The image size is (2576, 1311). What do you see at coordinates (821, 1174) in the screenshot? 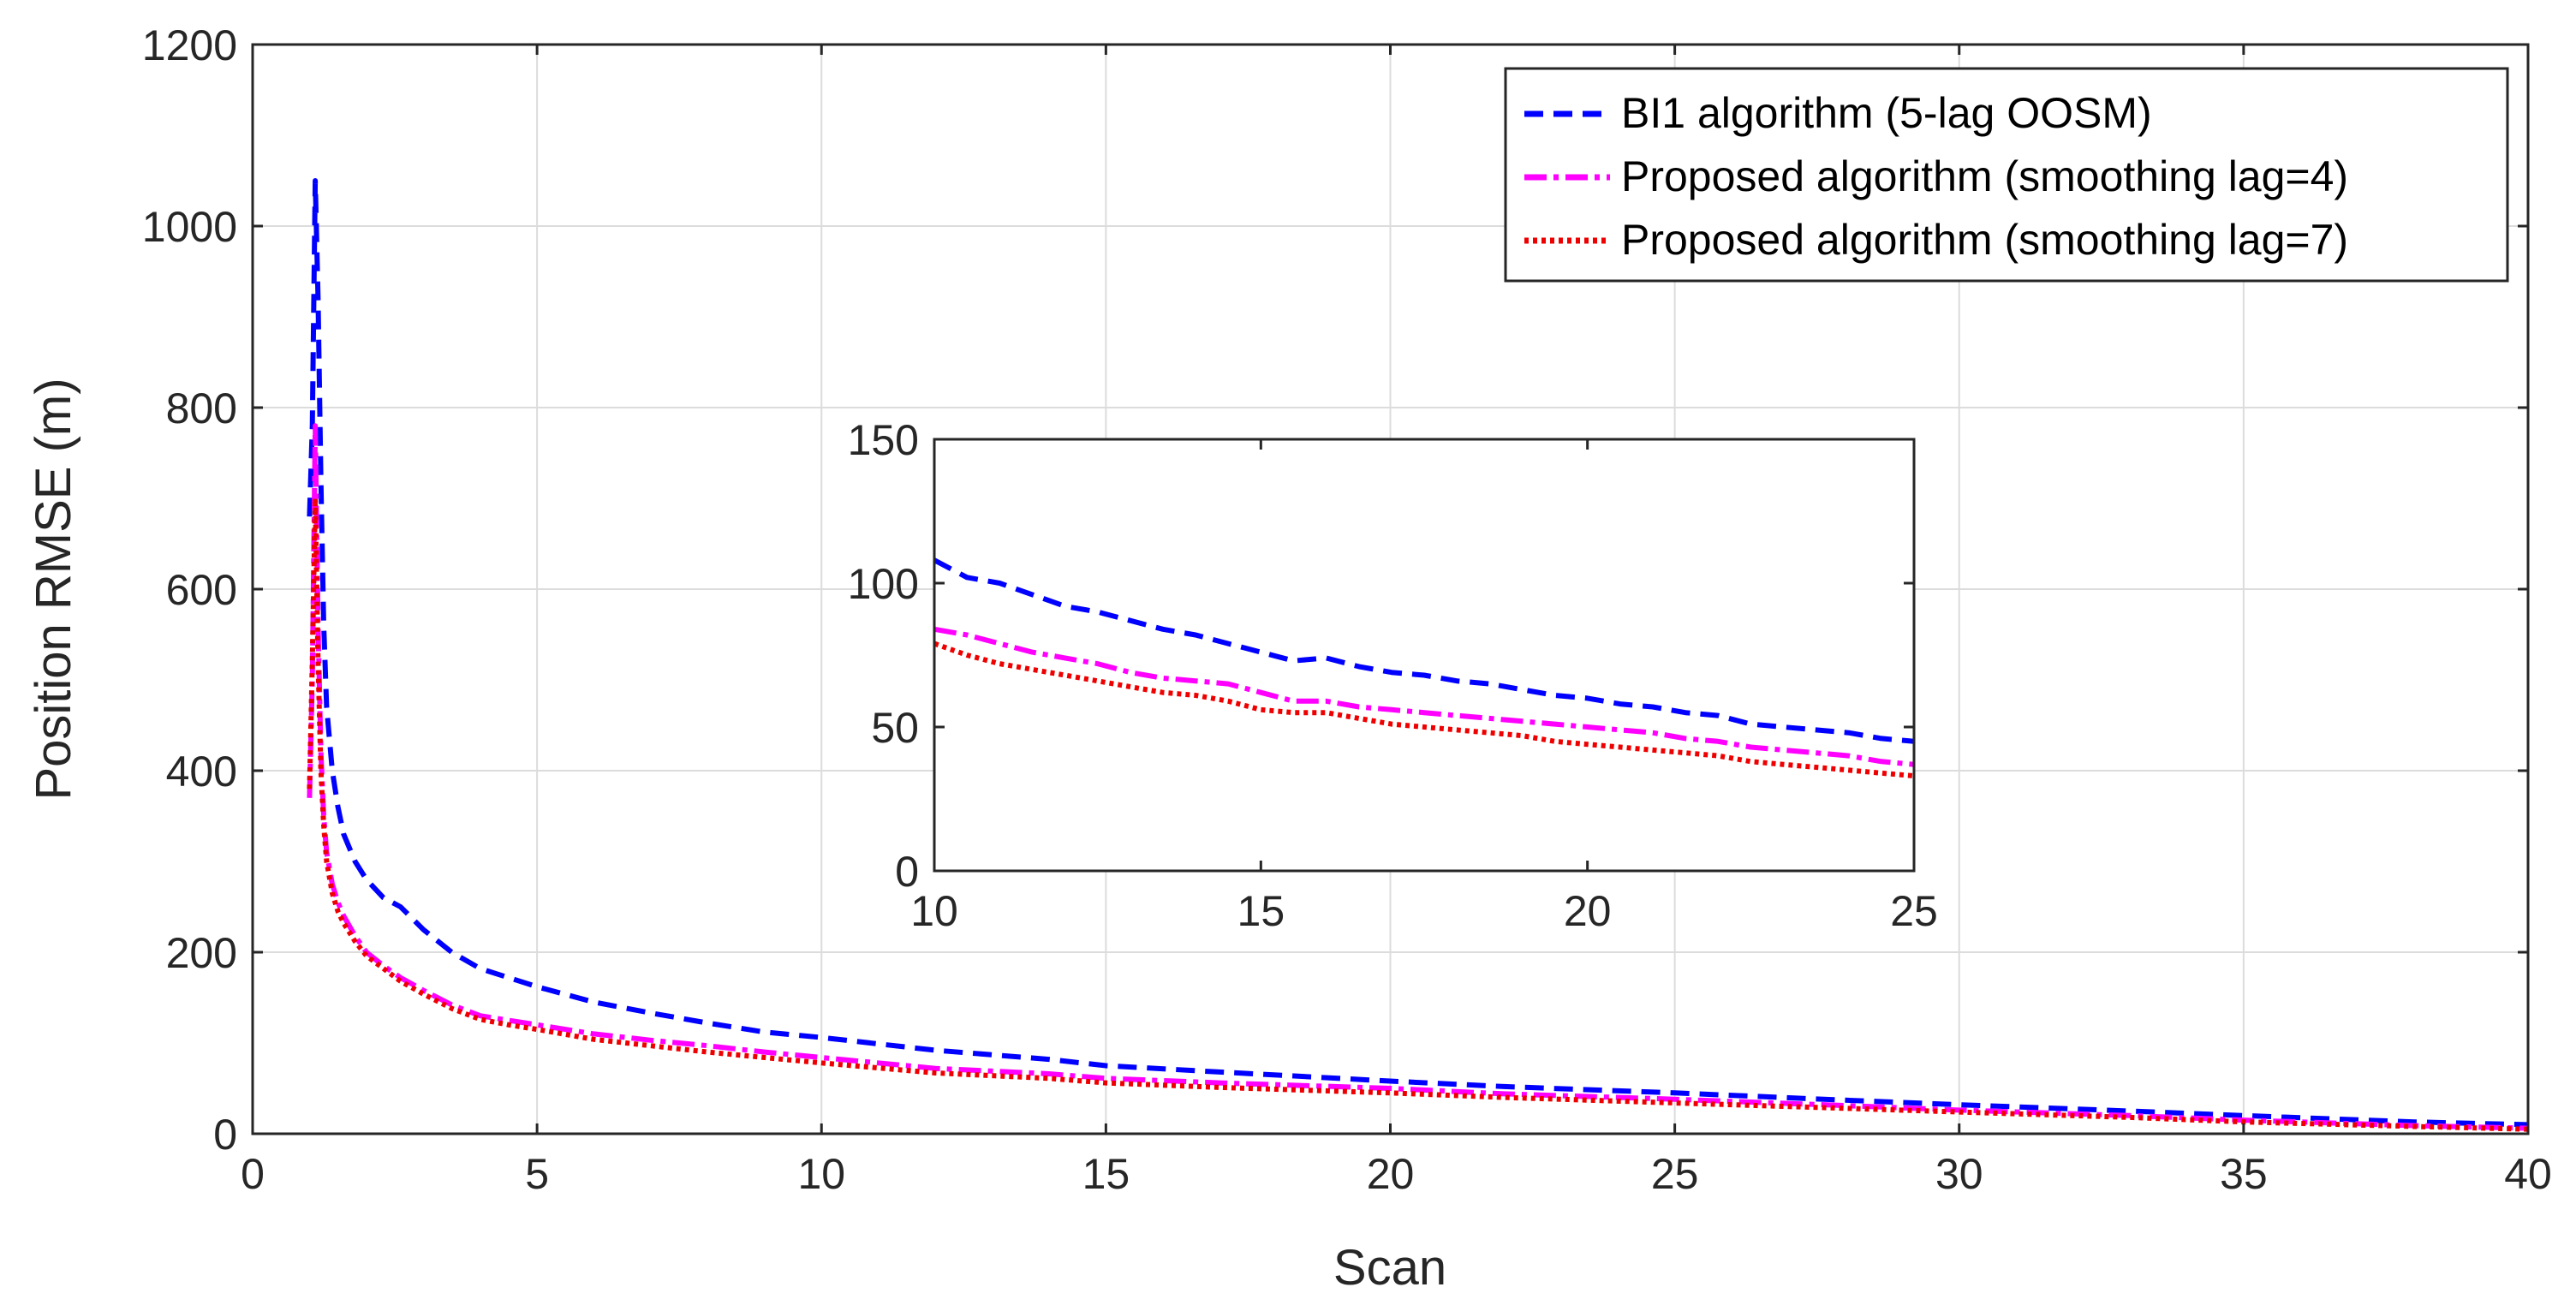
I see `main-x-tick-label: 10` at bounding box center [821, 1174].